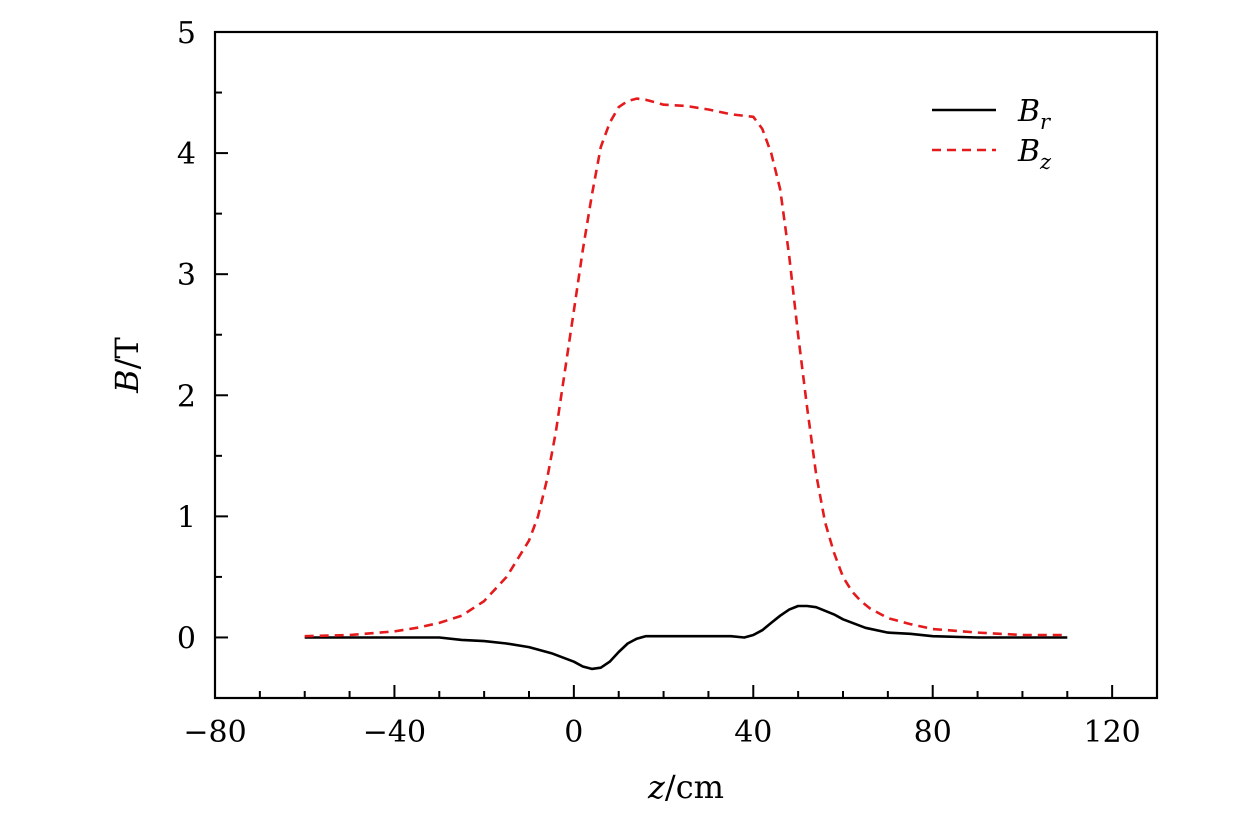 This screenshot has width=1260, height=819. Describe the element at coordinates (127, 365) in the screenshot. I see `y-axis-label: B/T` at that location.